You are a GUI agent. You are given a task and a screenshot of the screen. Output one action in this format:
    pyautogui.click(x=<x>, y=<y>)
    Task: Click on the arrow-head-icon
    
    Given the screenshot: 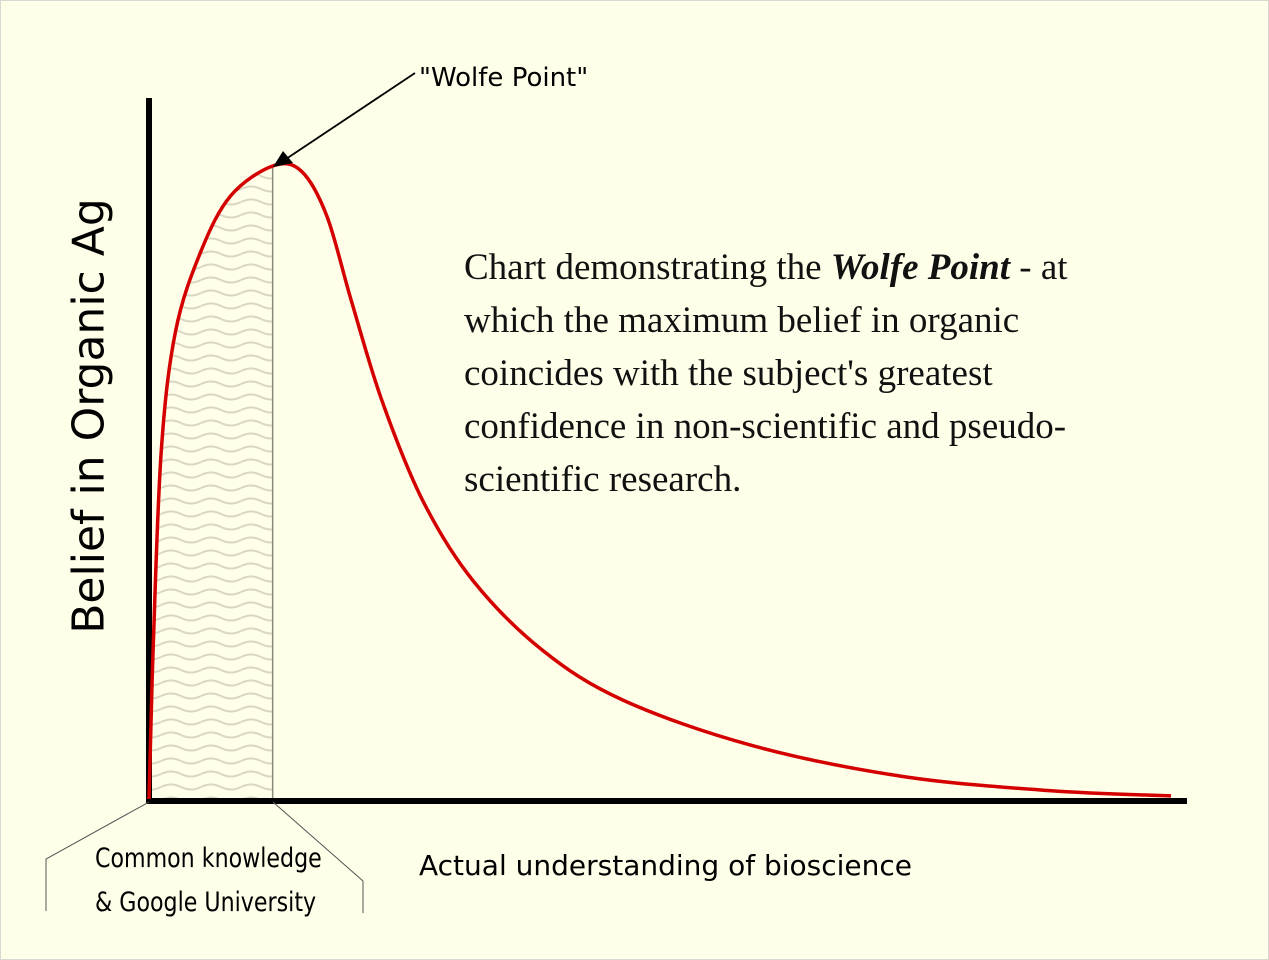 What is the action you would take?
    pyautogui.click(x=283, y=159)
    